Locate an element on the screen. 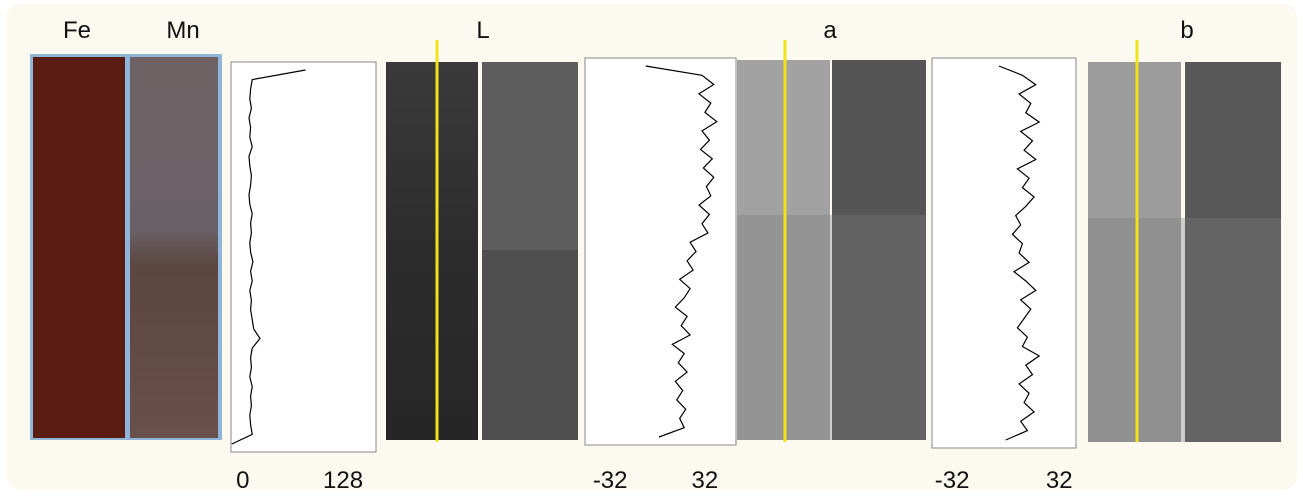 Image resolution: width=1303 pixels, height=501 pixels. mn-image is located at coordinates (174, 247).